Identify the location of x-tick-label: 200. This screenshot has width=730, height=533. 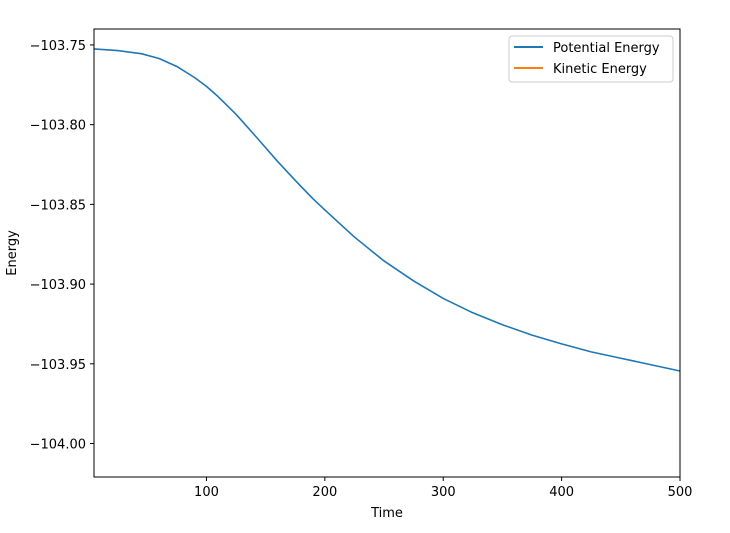
(324, 492).